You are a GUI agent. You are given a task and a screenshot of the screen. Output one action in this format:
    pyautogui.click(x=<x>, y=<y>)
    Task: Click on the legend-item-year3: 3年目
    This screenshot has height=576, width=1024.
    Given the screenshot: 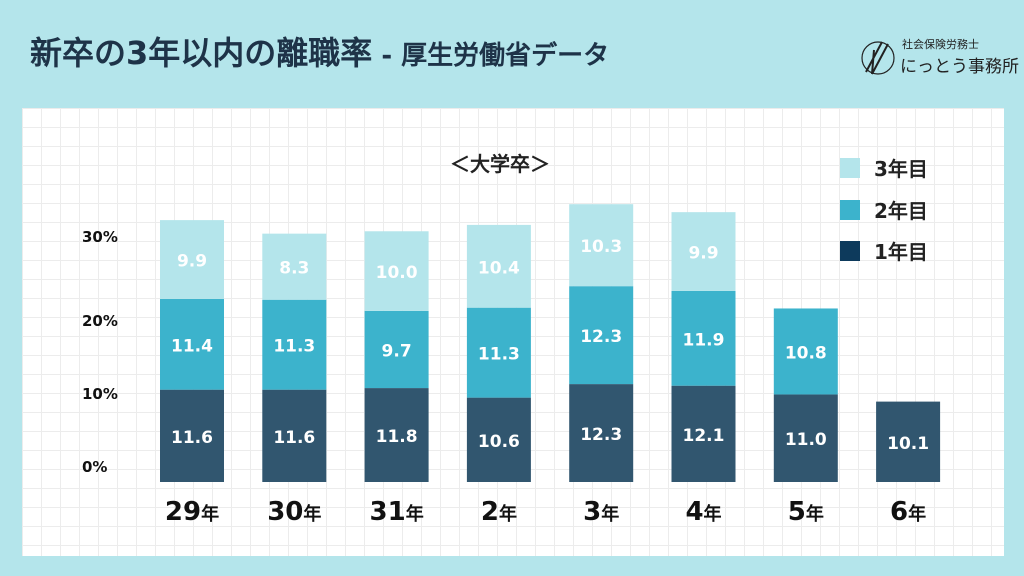 What is the action you would take?
    pyautogui.click(x=884, y=167)
    